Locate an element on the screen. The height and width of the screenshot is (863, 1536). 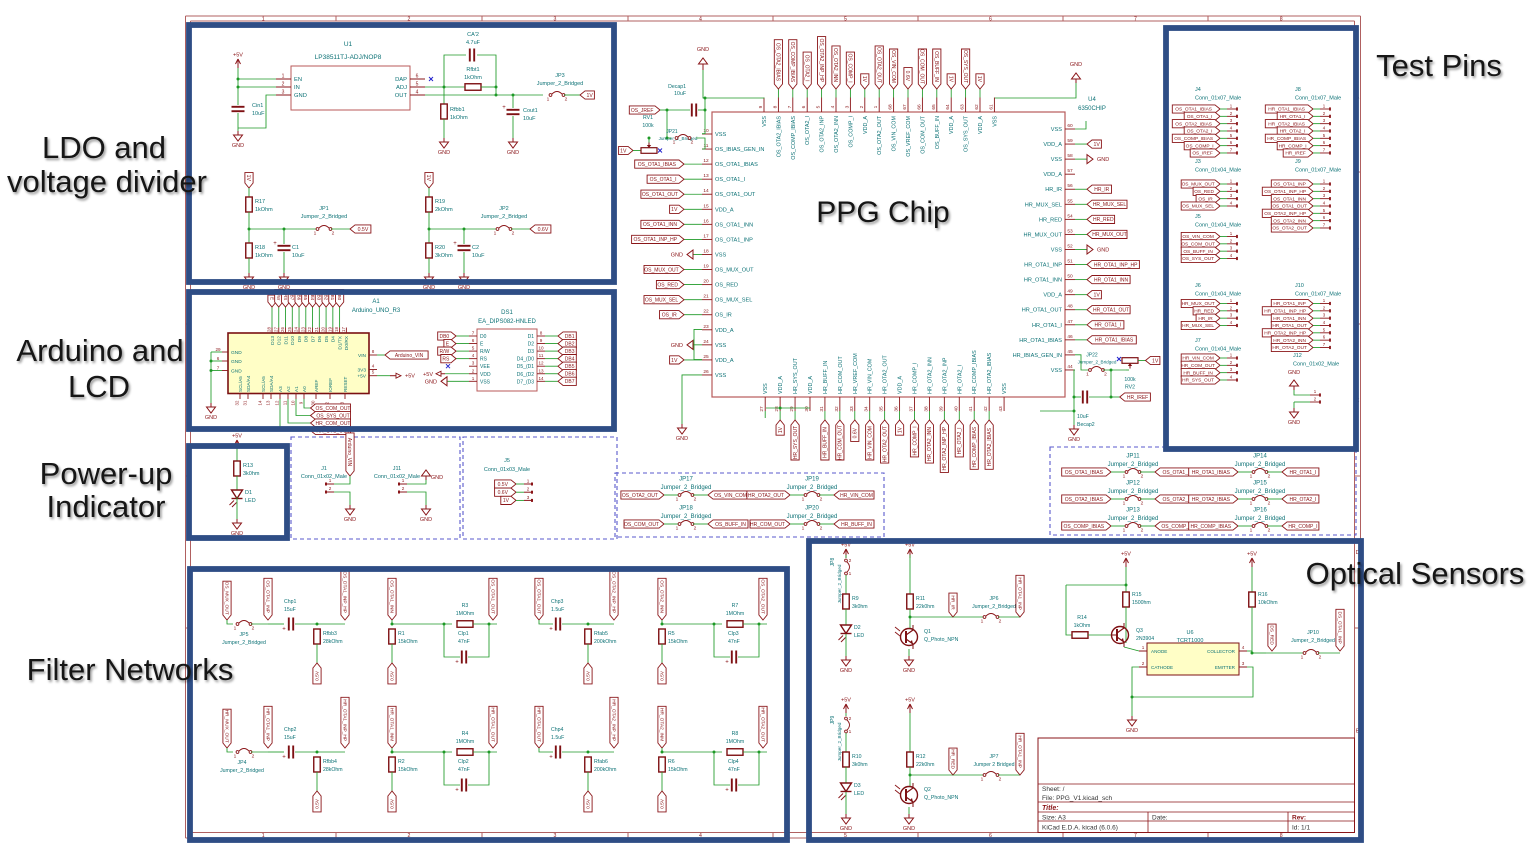
svg-text: R7 is located at coordinates (735, 606).